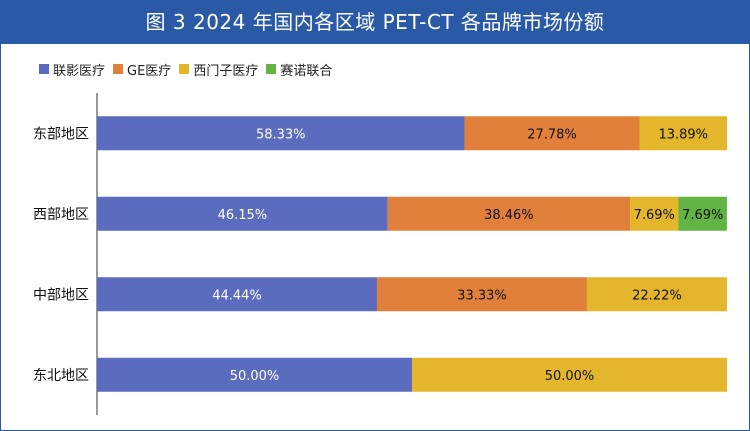  I want to click on data-label: 22.22%, so click(657, 295).